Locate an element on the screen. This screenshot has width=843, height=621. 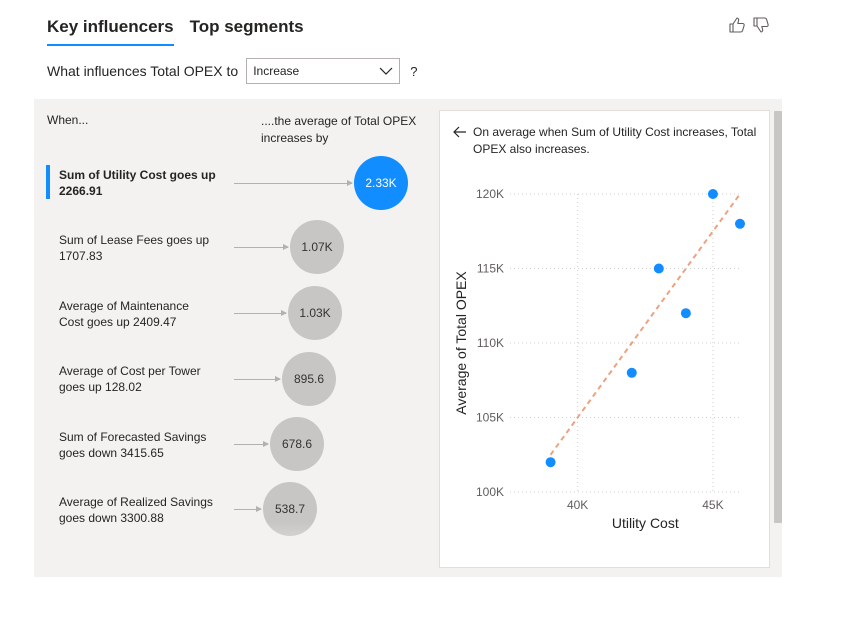
tab-key-influencers: Key influencers is located at coordinates (110, 31).